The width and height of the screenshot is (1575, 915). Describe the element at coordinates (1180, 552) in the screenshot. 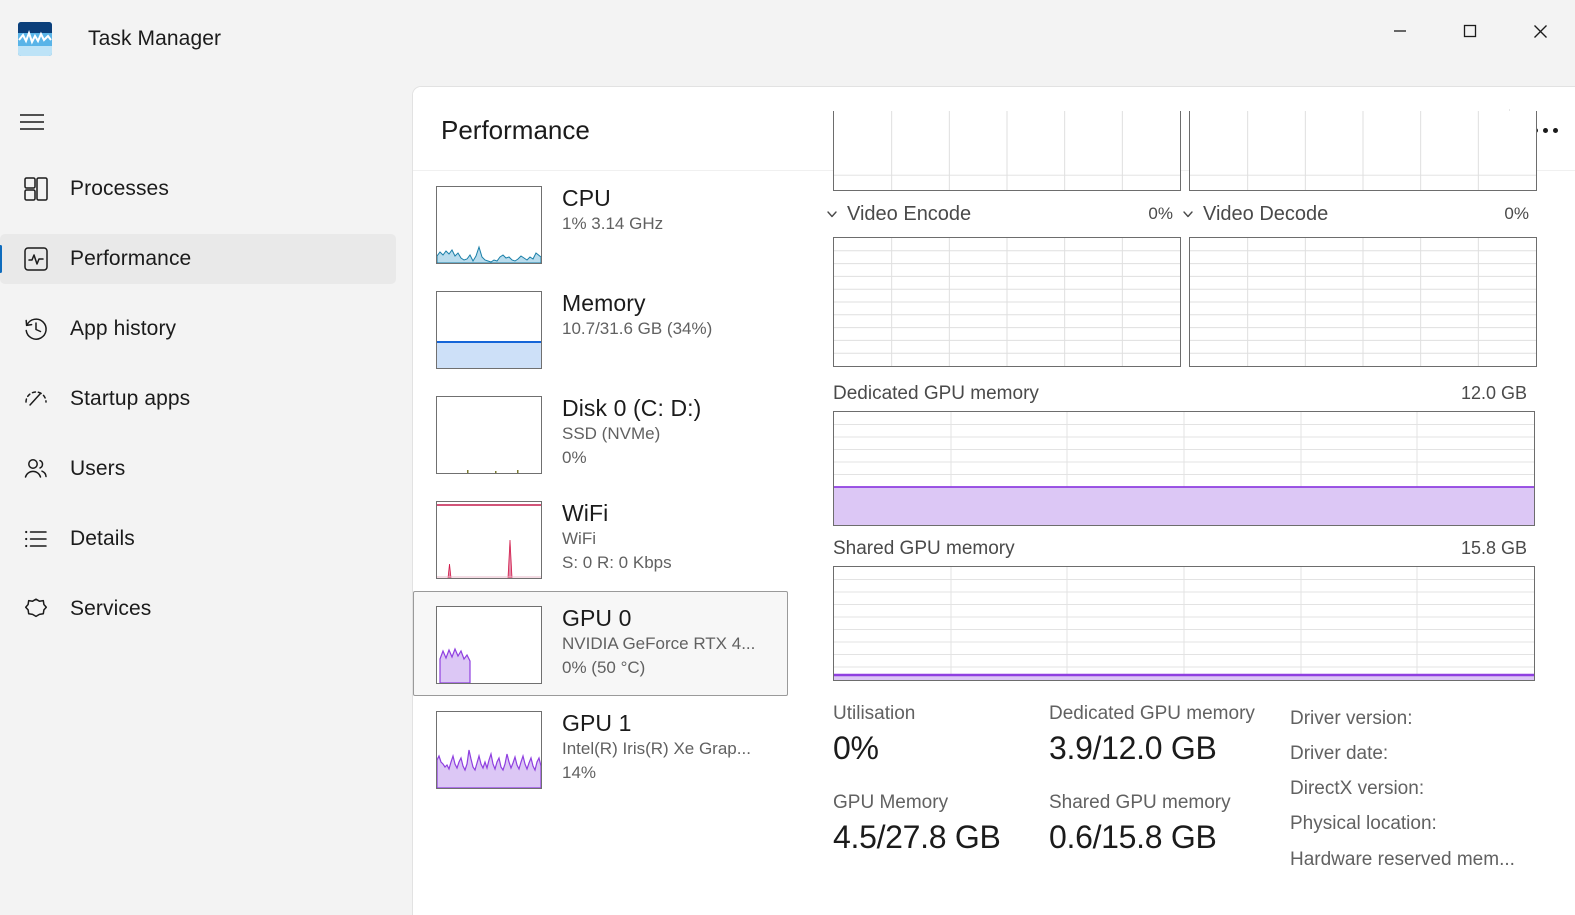

I see `shared-gpu-memory-header: Shared GPU memory 15.8 GB` at that location.